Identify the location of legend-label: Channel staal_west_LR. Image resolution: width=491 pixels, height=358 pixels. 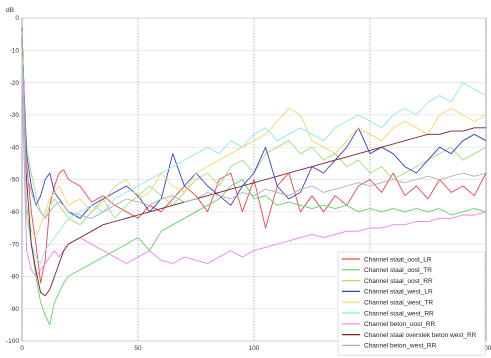
(398, 292).